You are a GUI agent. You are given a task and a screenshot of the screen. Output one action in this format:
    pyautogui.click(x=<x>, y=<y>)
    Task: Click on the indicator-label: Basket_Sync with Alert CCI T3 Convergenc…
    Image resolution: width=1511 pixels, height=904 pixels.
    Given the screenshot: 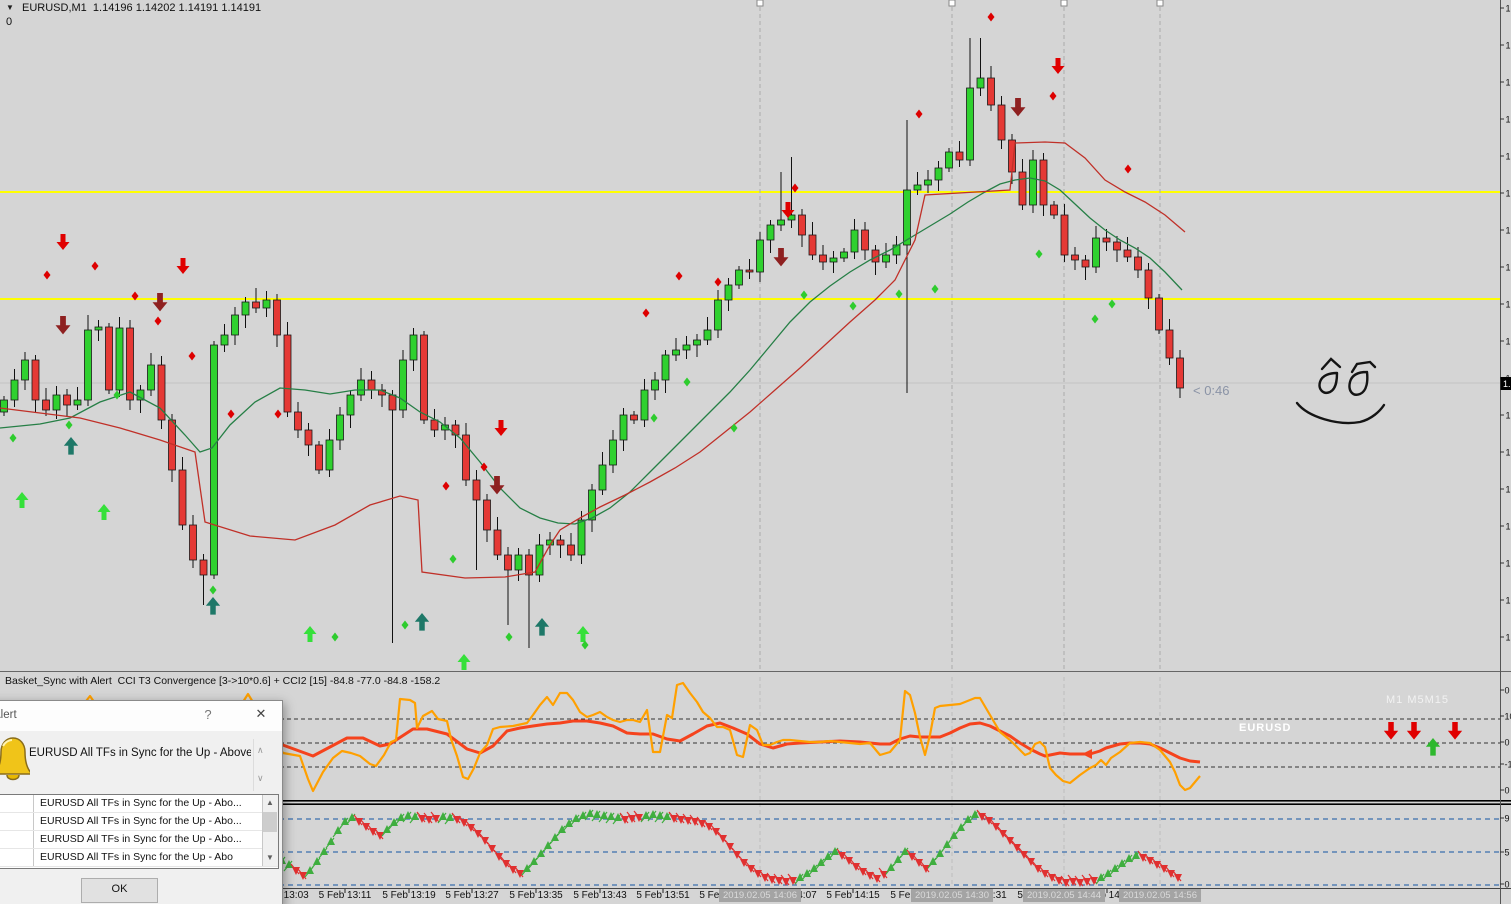 What is the action you would take?
    pyautogui.click(x=223, y=681)
    